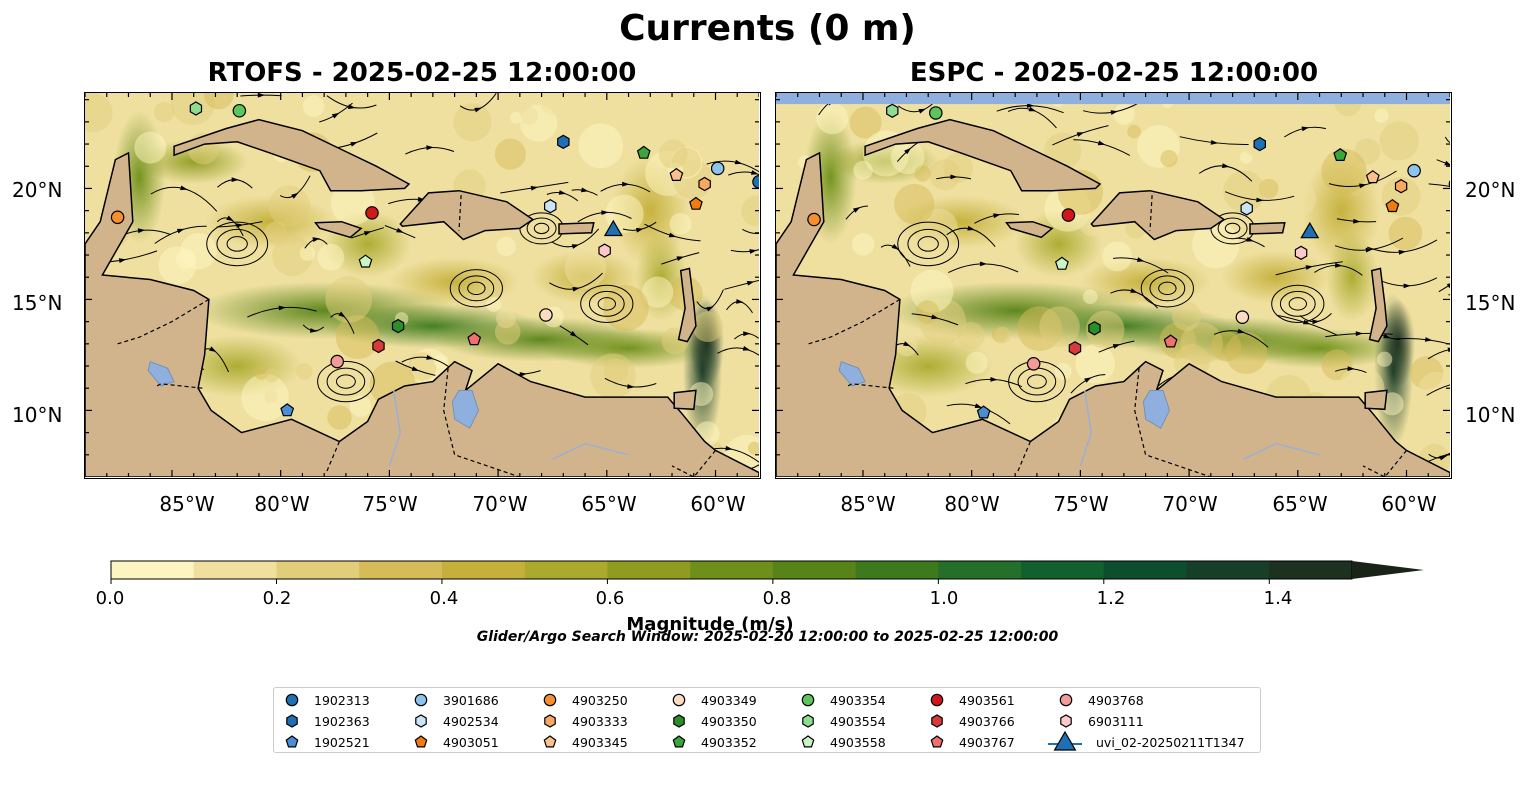 The width and height of the screenshot is (1535, 802). What do you see at coordinates (318, 570) in the screenshot?
I see `colorbar-bin` at bounding box center [318, 570].